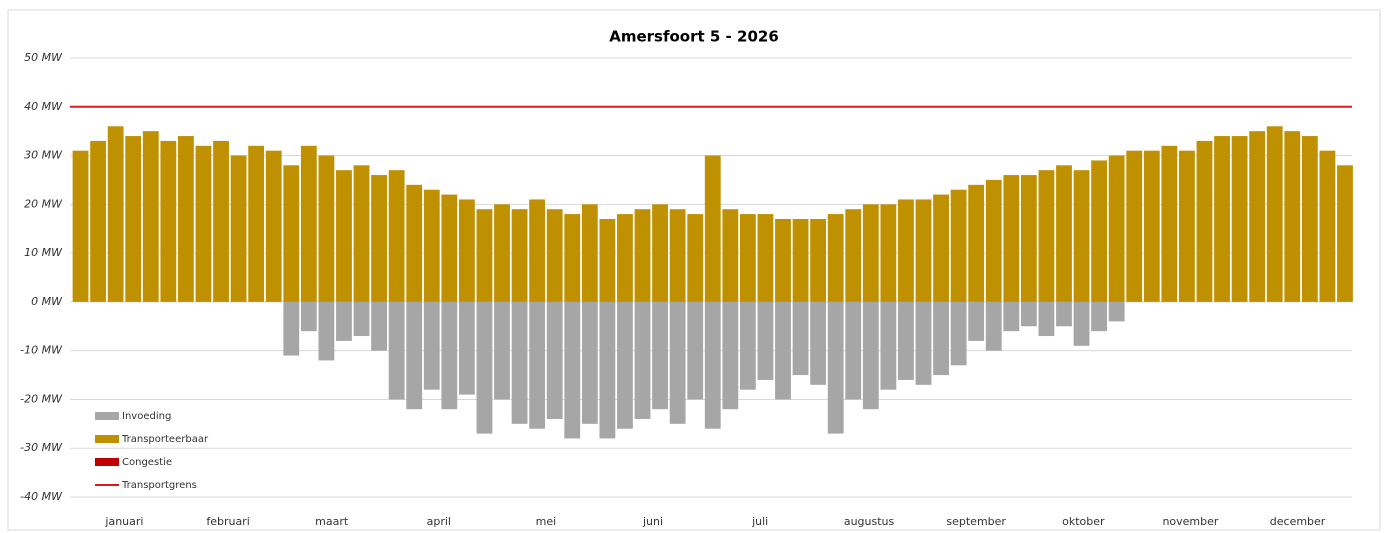 The image size is (1387, 533). Describe the element at coordinates (976, 521) in the screenshot. I see `x-tick-label: september` at that location.